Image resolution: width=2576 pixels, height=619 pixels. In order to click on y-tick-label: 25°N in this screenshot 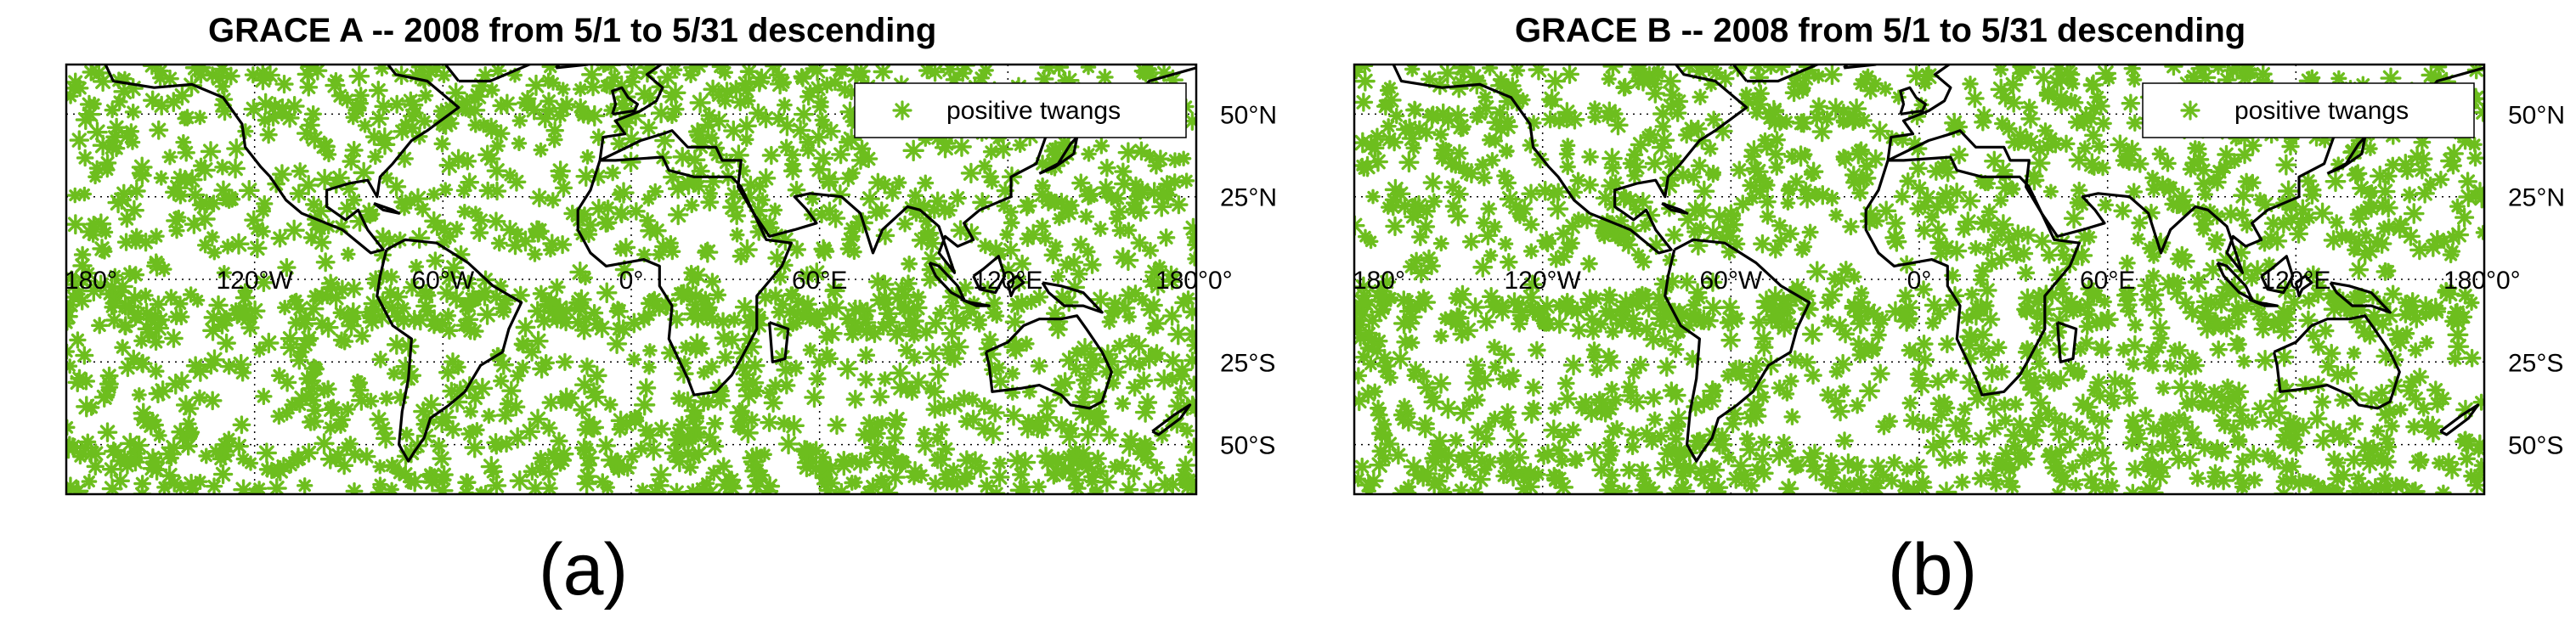, I will do `click(1248, 198)`.